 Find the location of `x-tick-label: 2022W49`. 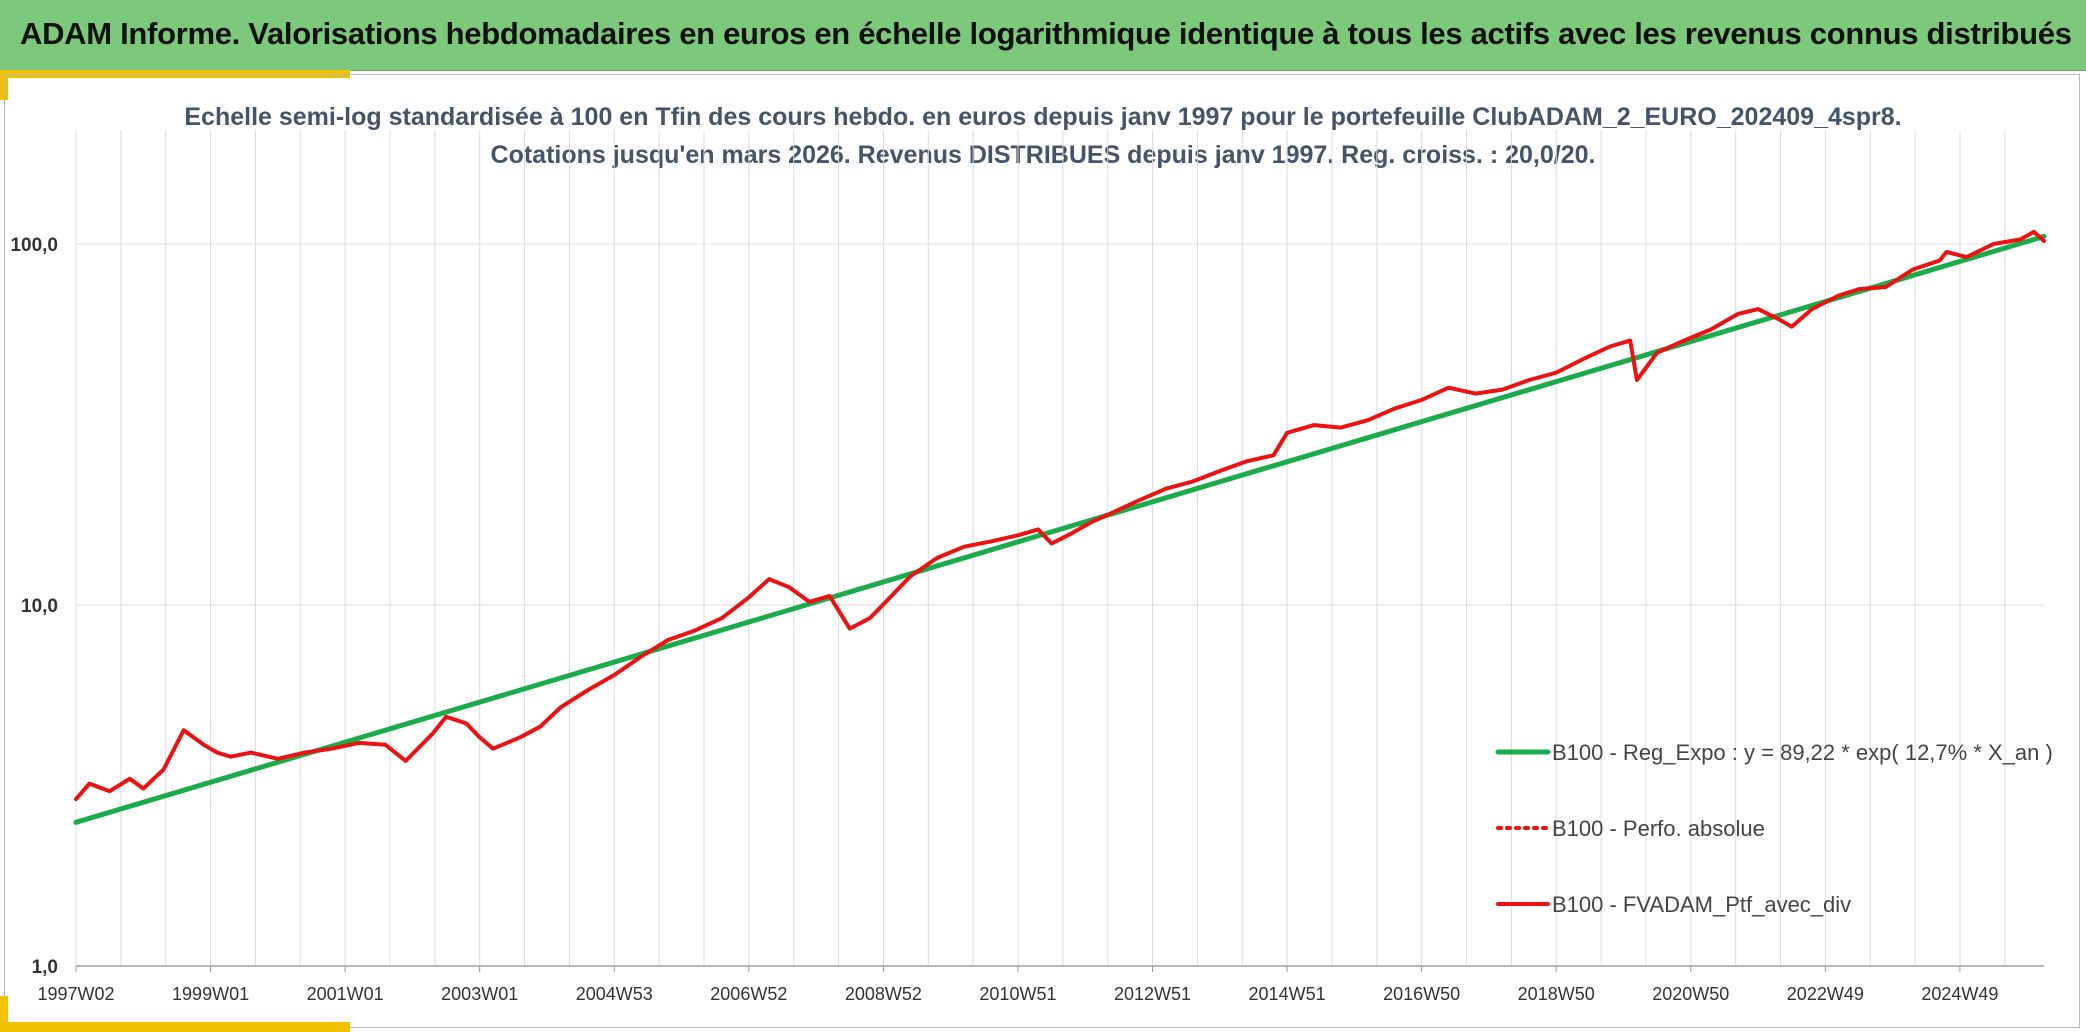

x-tick-label: 2022W49 is located at coordinates (1825, 994).